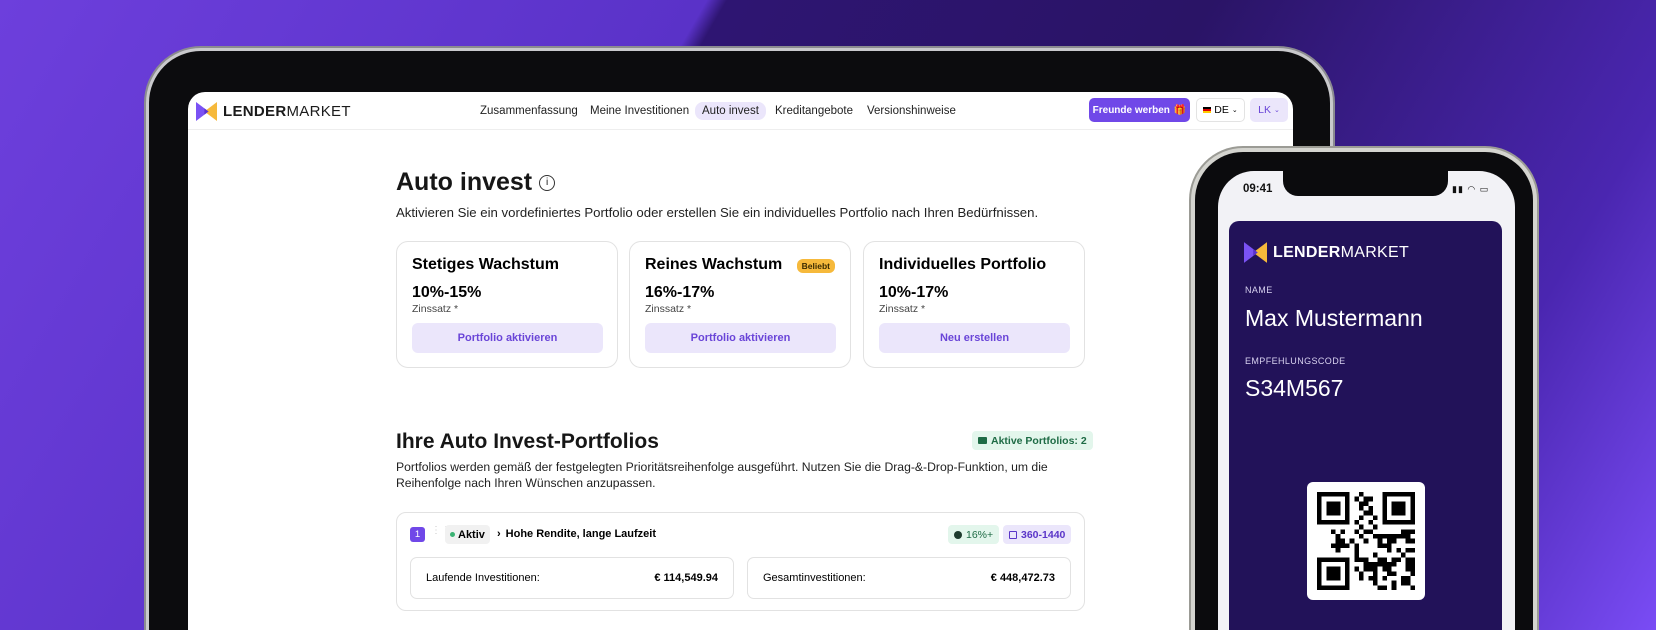 This screenshot has height=630, width=1656. What do you see at coordinates (640, 111) in the screenshot?
I see `nav-meine-investitionen: Meine Investitionen` at bounding box center [640, 111].